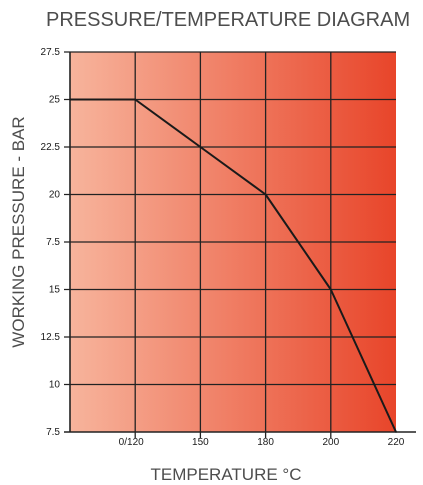  Describe the element at coordinates (51, 52) in the screenshot. I see `y-tick-label: 27.5` at that location.